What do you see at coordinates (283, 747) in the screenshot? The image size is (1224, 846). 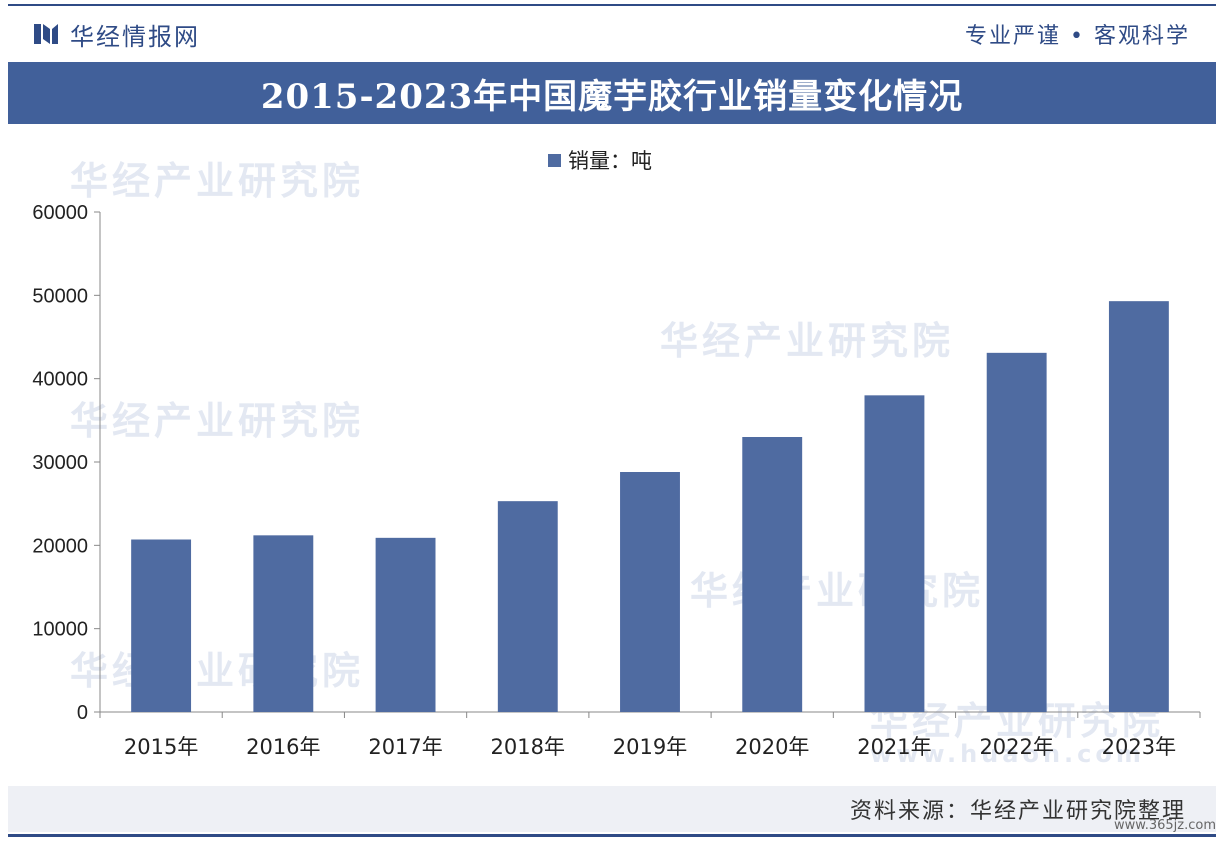 I see `x-tick-label: 2016年` at bounding box center [283, 747].